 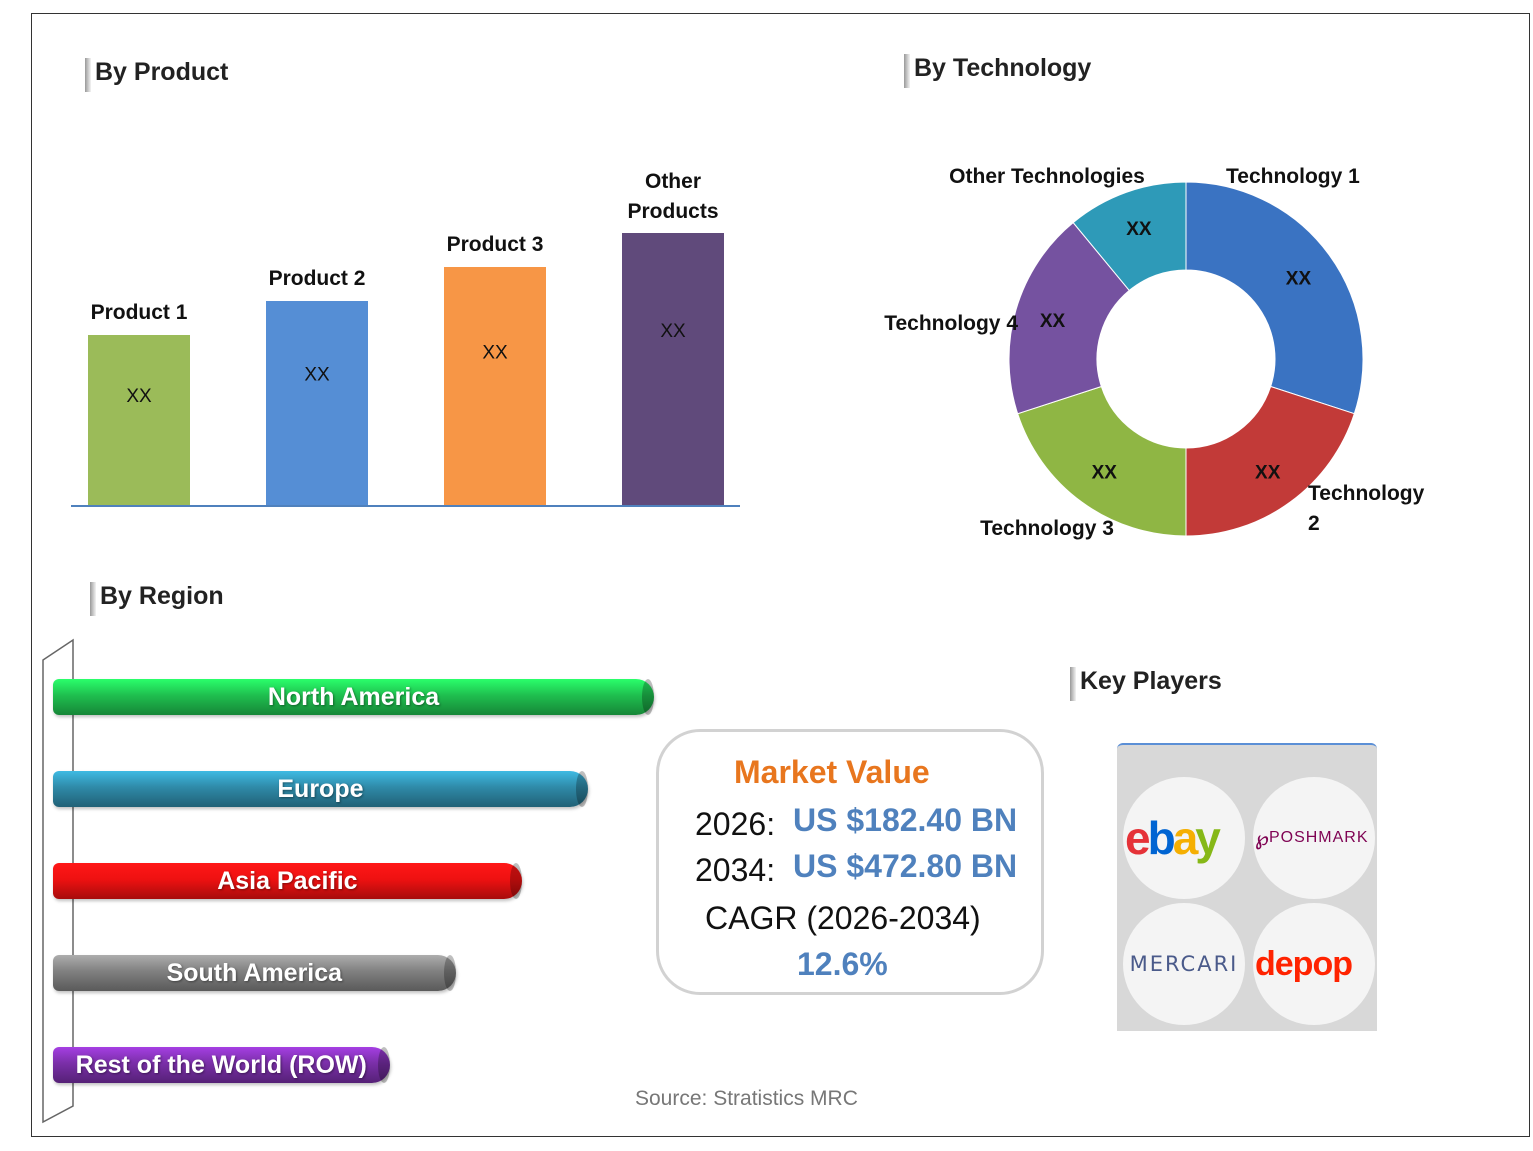 I want to click on section-title-technology: By Technology, so click(x=997, y=71).